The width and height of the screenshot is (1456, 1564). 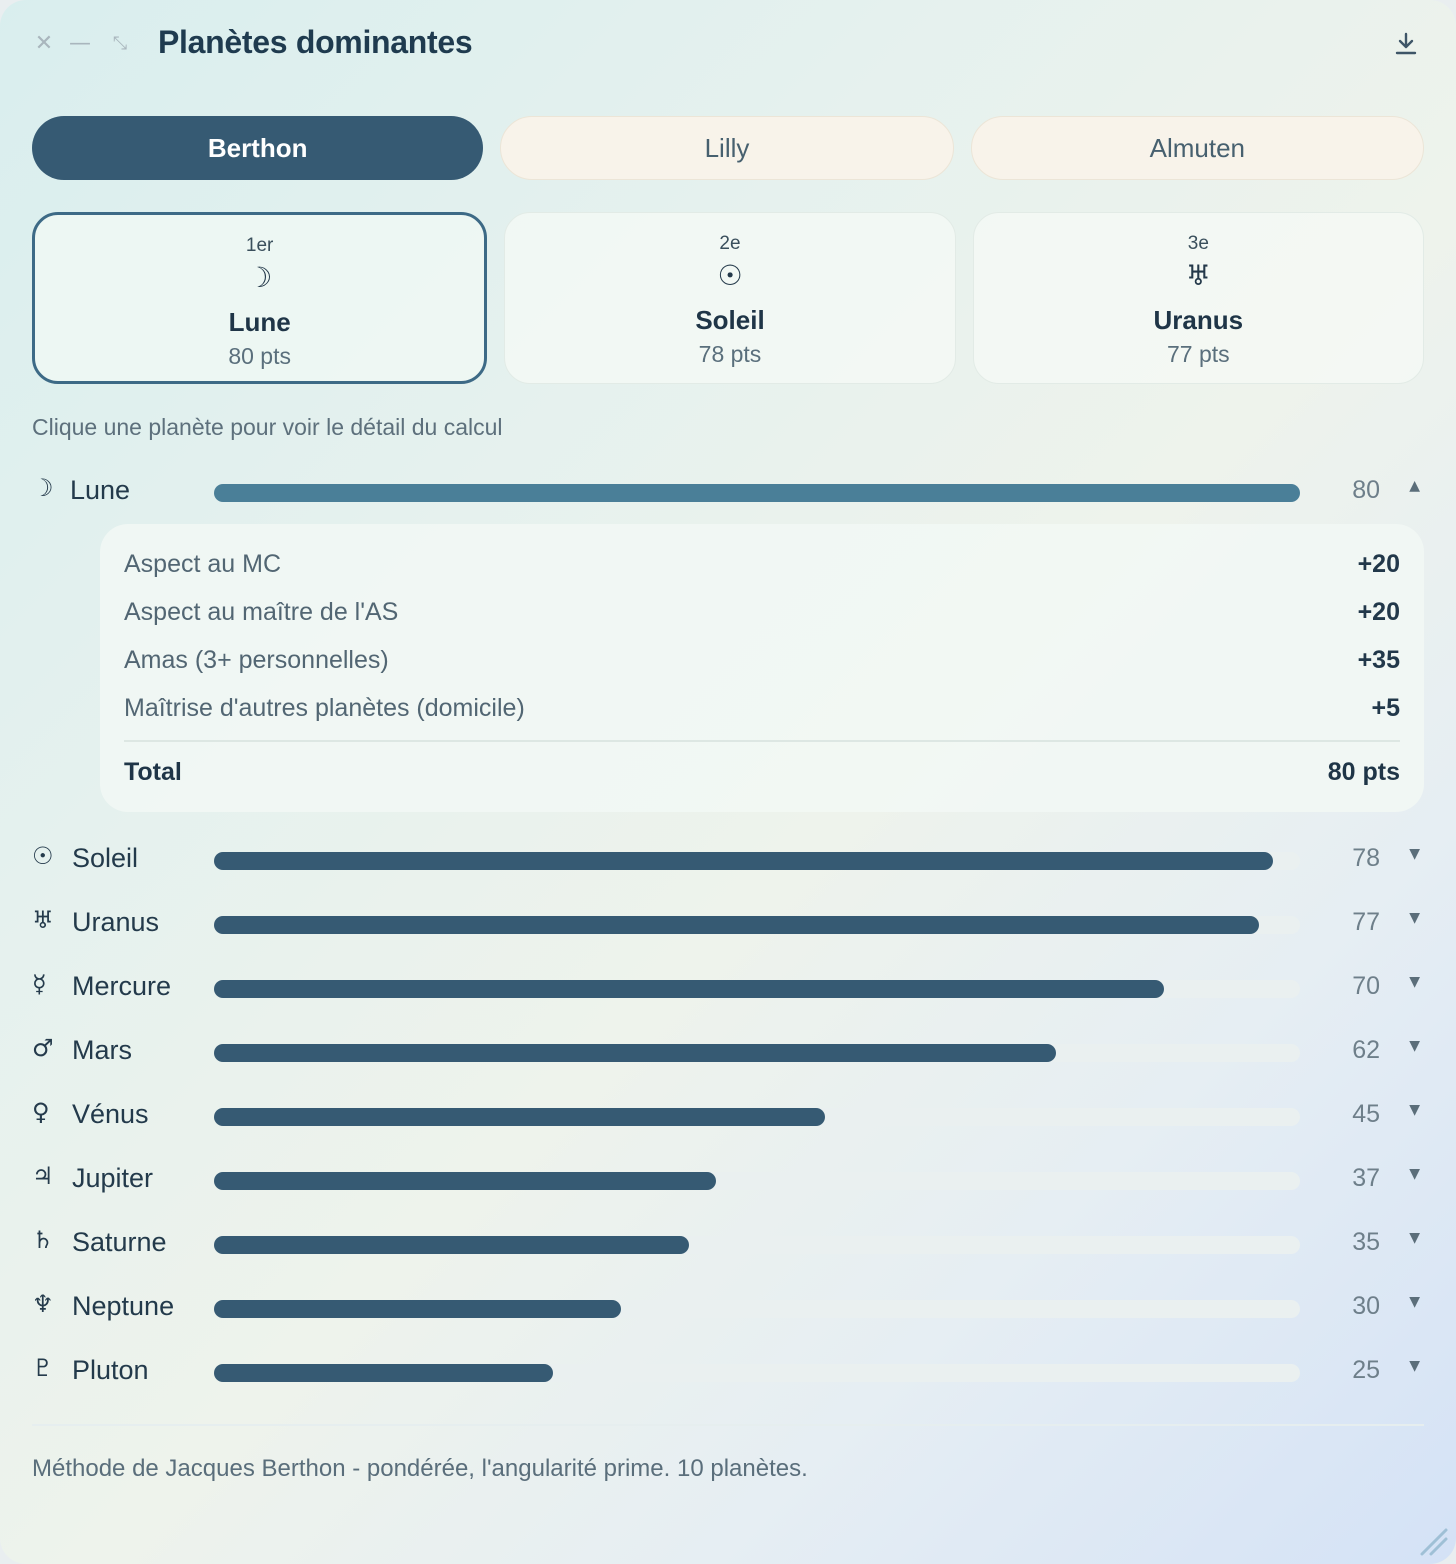 I want to click on tab-lilly: Lilly, so click(x=727, y=148).